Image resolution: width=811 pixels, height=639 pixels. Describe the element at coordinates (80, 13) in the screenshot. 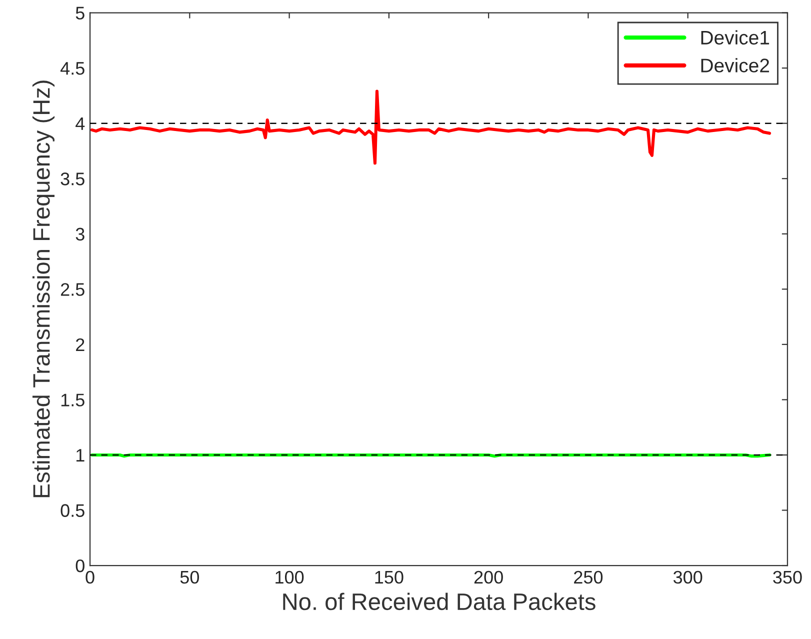

I see `y-tick-label: 5` at that location.